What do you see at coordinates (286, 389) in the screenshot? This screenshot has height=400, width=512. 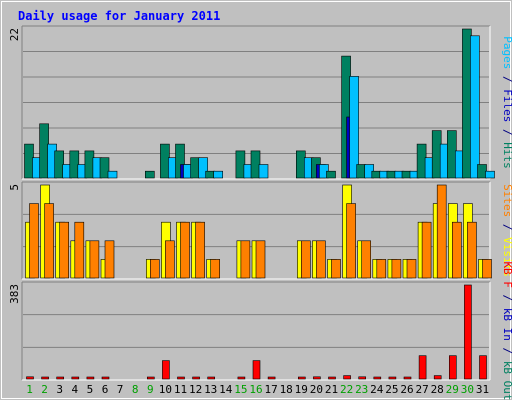 I see `x-tick-label-day-18: 18` at bounding box center [286, 389].